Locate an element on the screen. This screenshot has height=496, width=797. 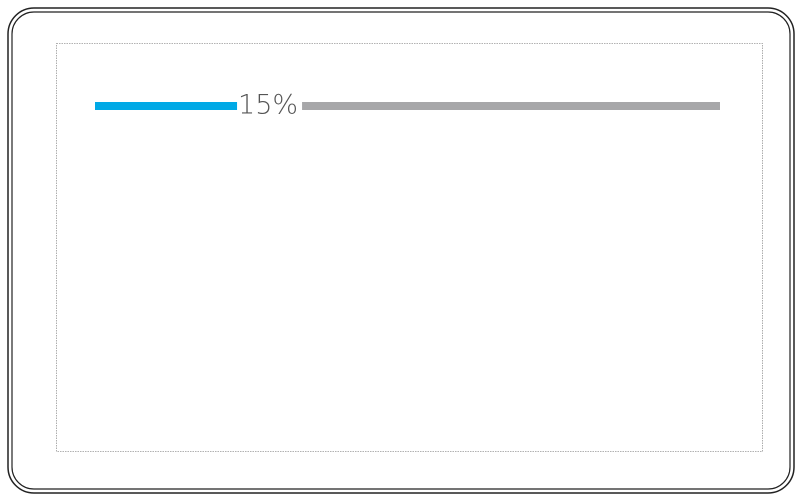
progress-label: 15% is located at coordinates (268, 105).